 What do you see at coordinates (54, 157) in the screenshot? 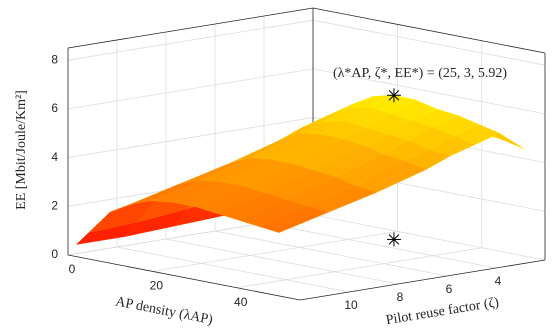
I see `z-tick-label: 4` at bounding box center [54, 157].